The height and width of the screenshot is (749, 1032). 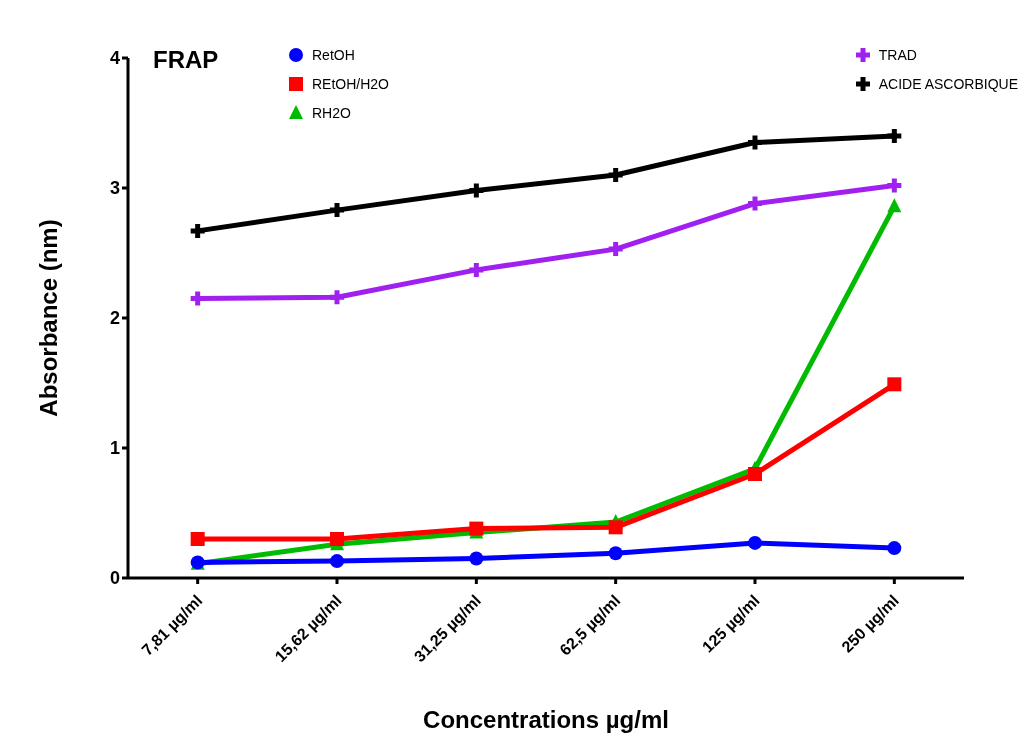 What do you see at coordinates (331, 112) in the screenshot?
I see `legend-label: RH2O` at bounding box center [331, 112].